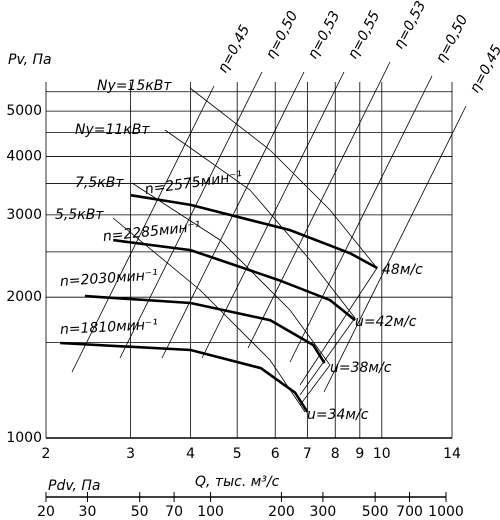  I want to click on x-tick-label: 2, so click(46, 454).